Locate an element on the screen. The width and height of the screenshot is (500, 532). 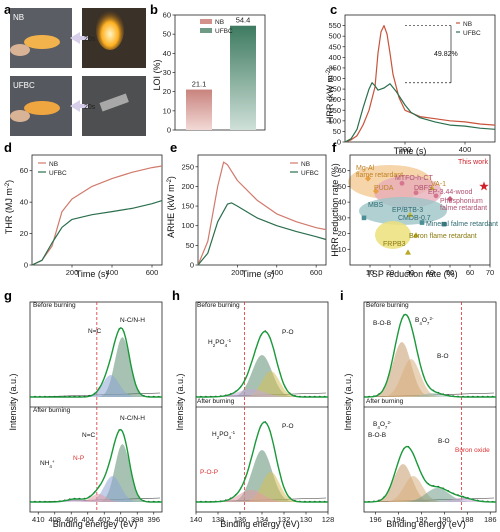
reduction-annotation: 49.82% is located at coordinates (446, 54).